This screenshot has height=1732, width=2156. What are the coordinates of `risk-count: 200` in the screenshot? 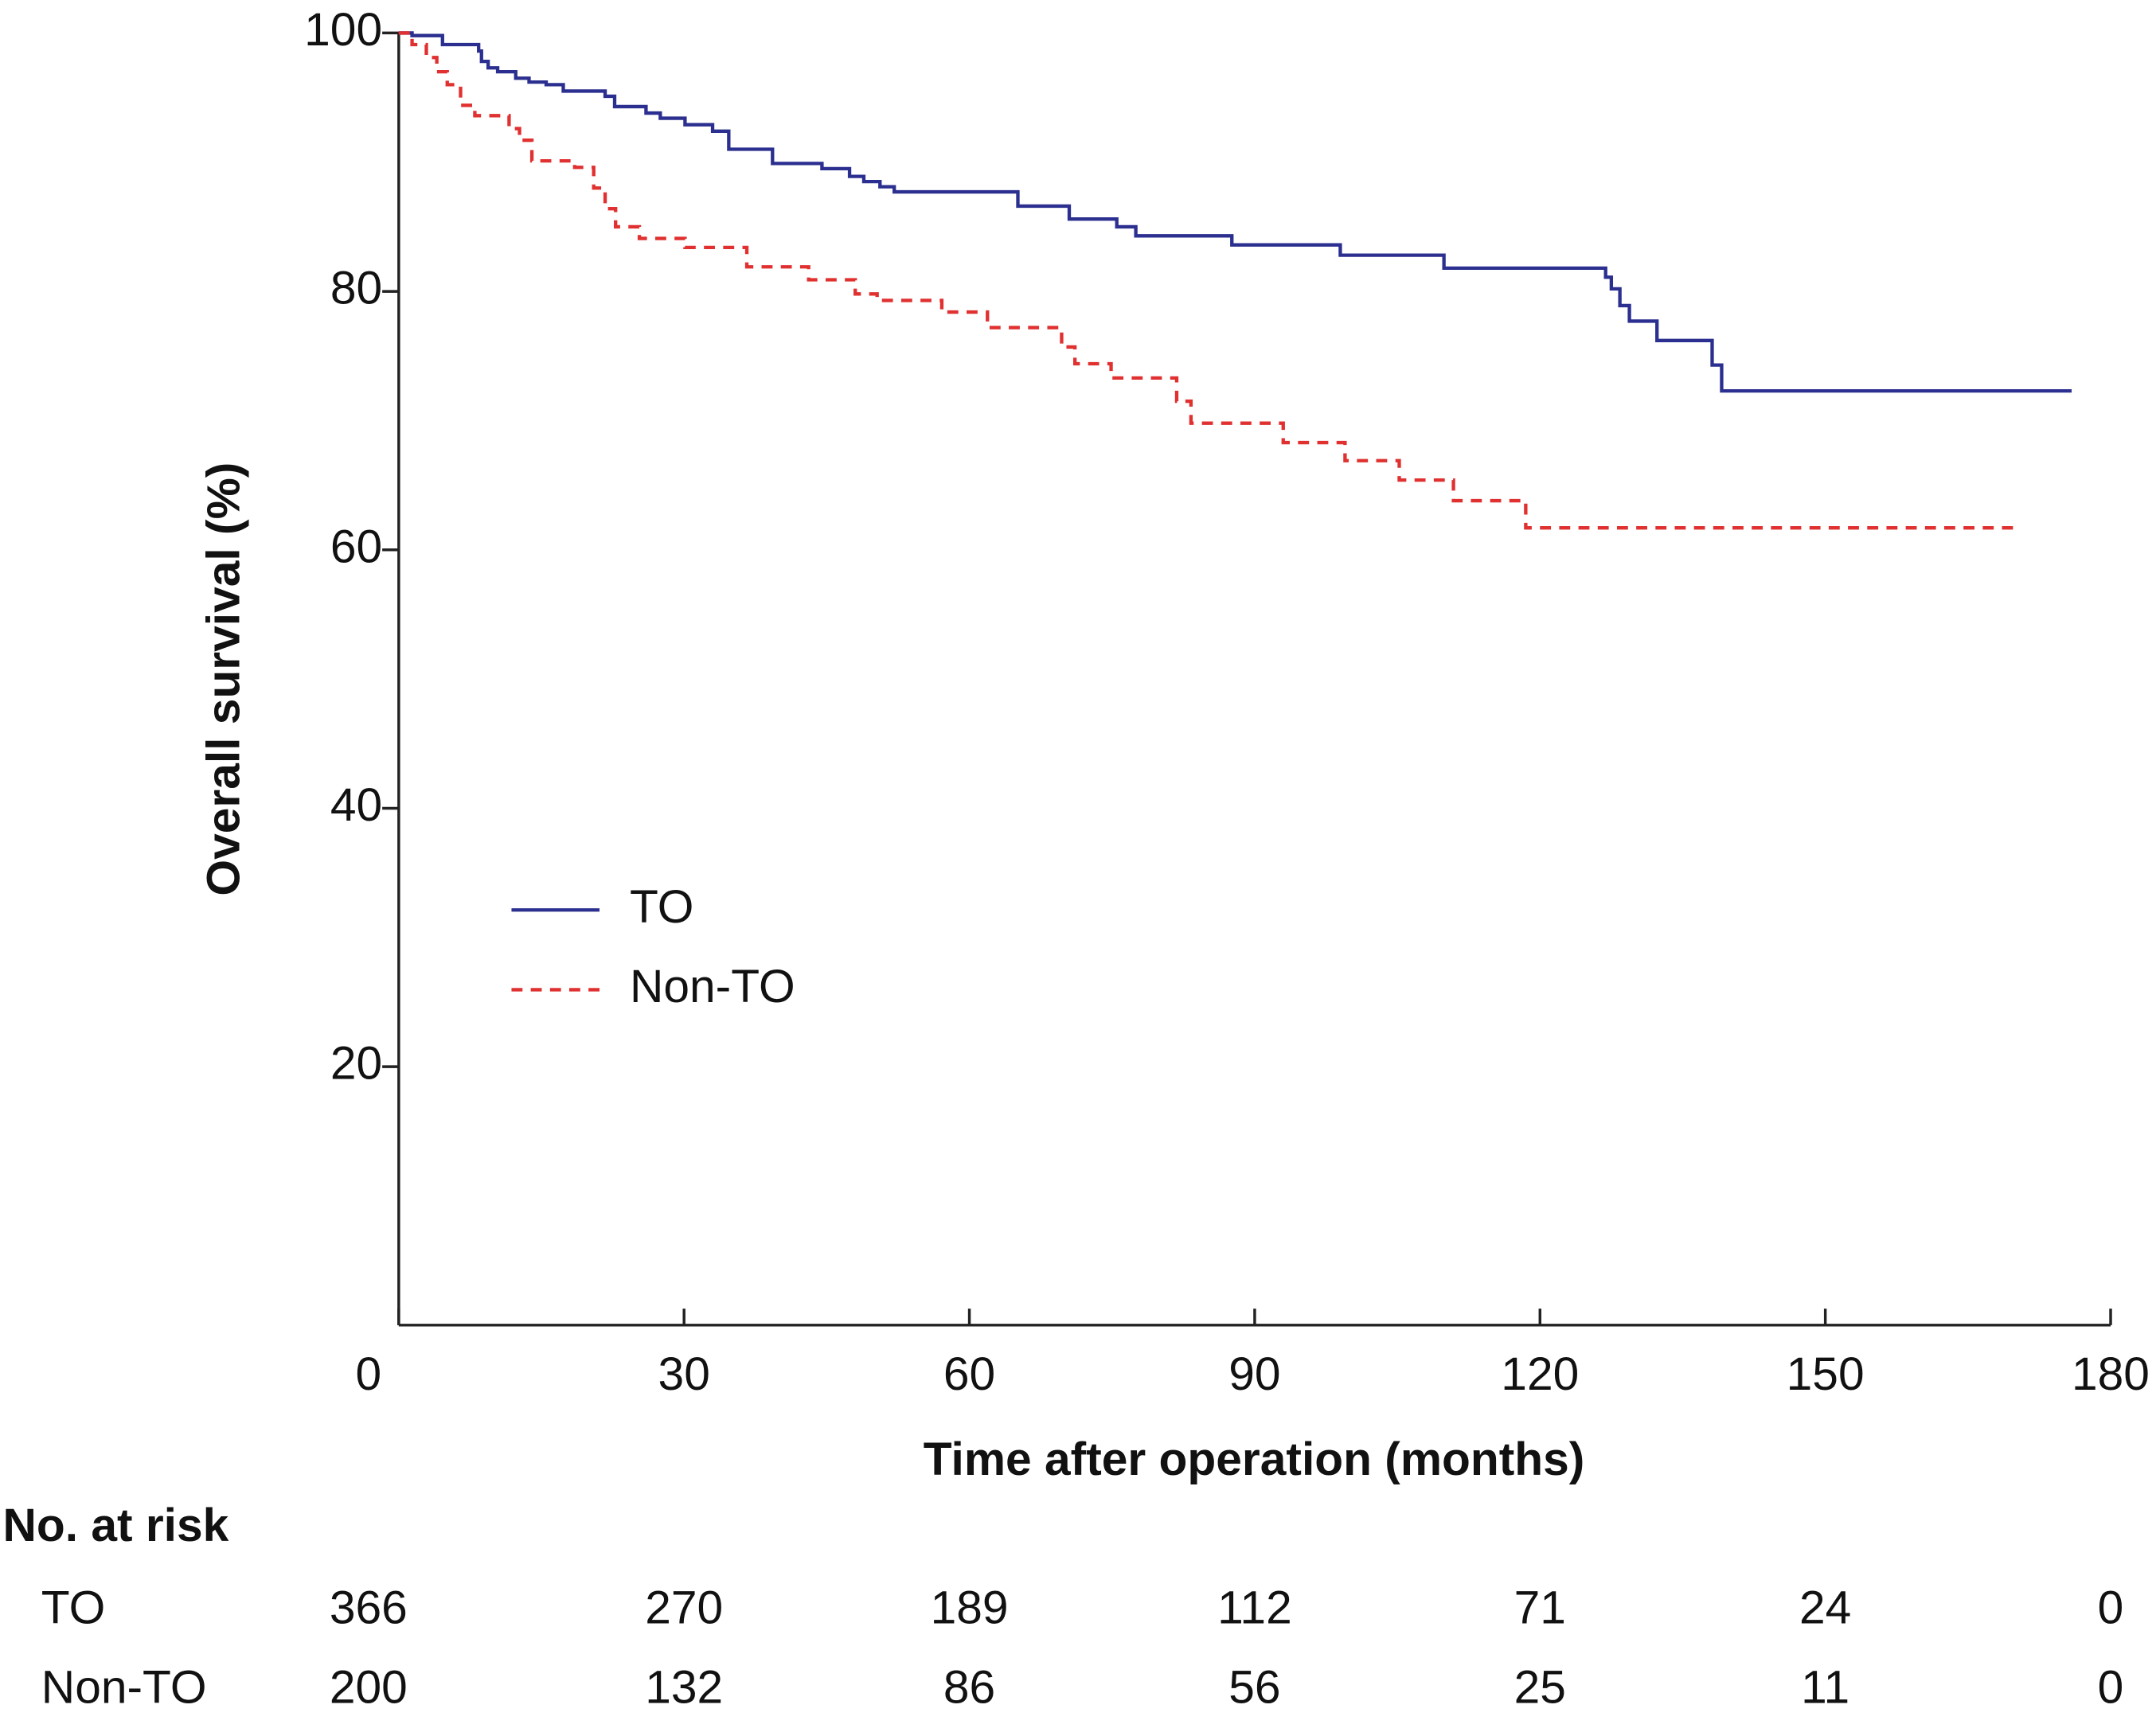 It's located at (369, 1688).